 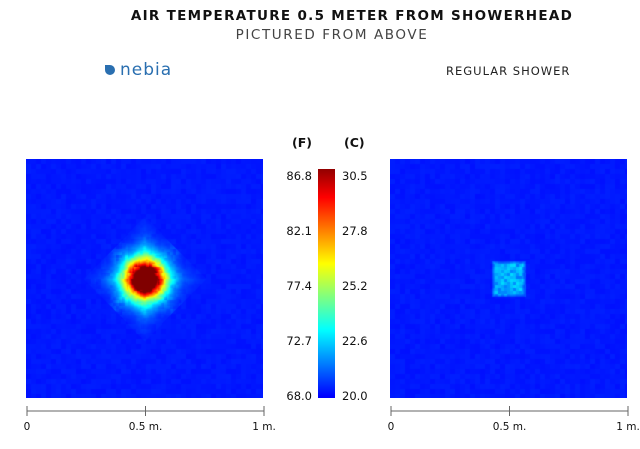 I want to click on colorbar-tick-c: 27.8, so click(x=355, y=231).